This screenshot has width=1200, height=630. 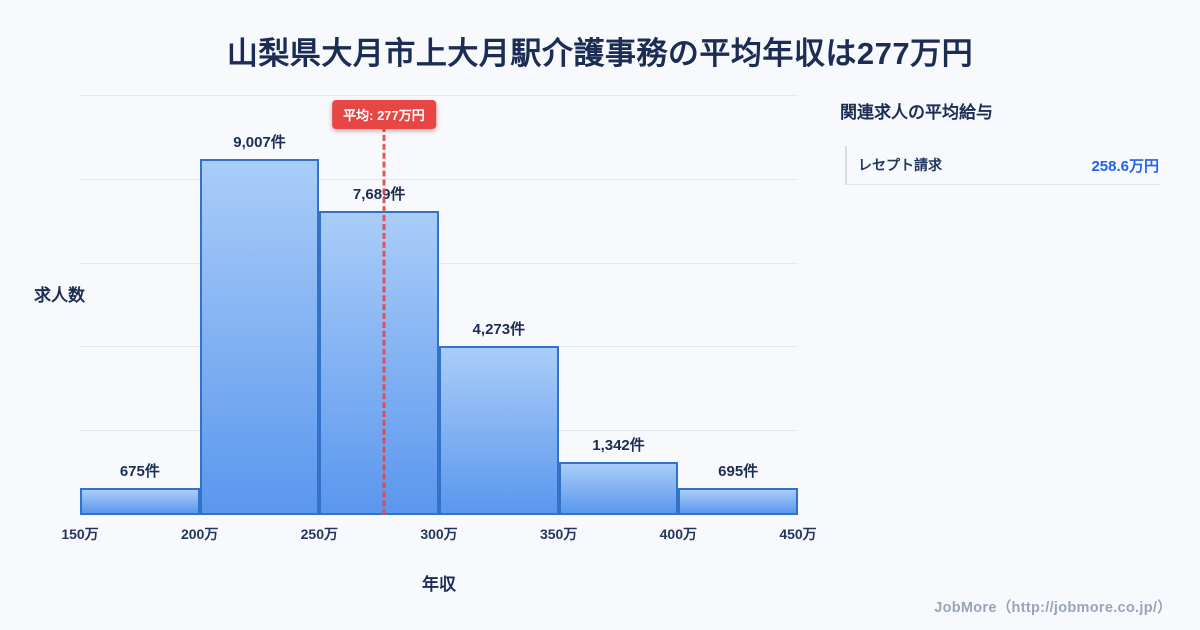 I want to click on histogram-bar-400万-450万, so click(x=738, y=501).